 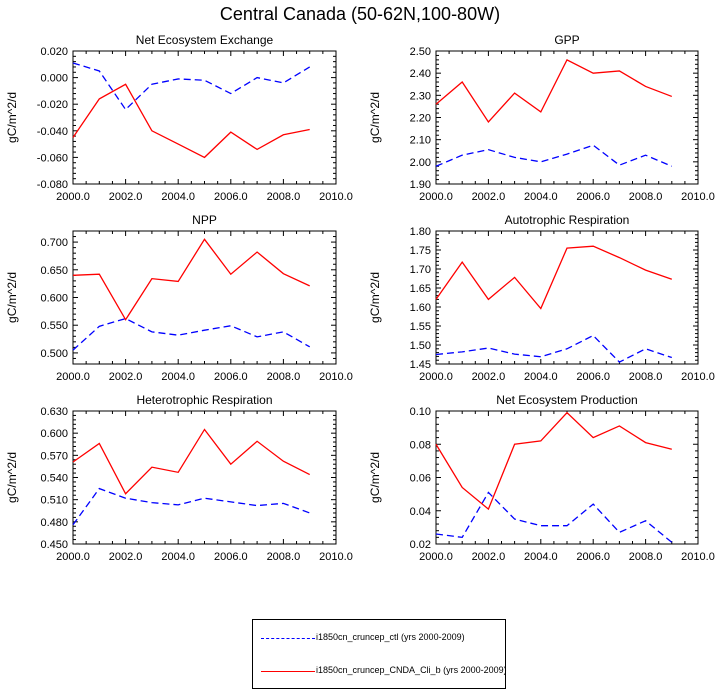 What do you see at coordinates (52, 158) in the screenshot?
I see `y-tick-label: -0.060` at bounding box center [52, 158].